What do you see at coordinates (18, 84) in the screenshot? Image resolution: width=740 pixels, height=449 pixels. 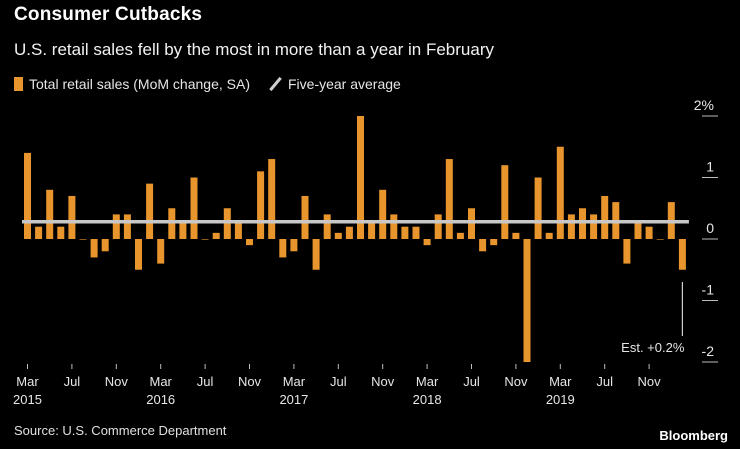 I see `legend-bar-swatch` at bounding box center [18, 84].